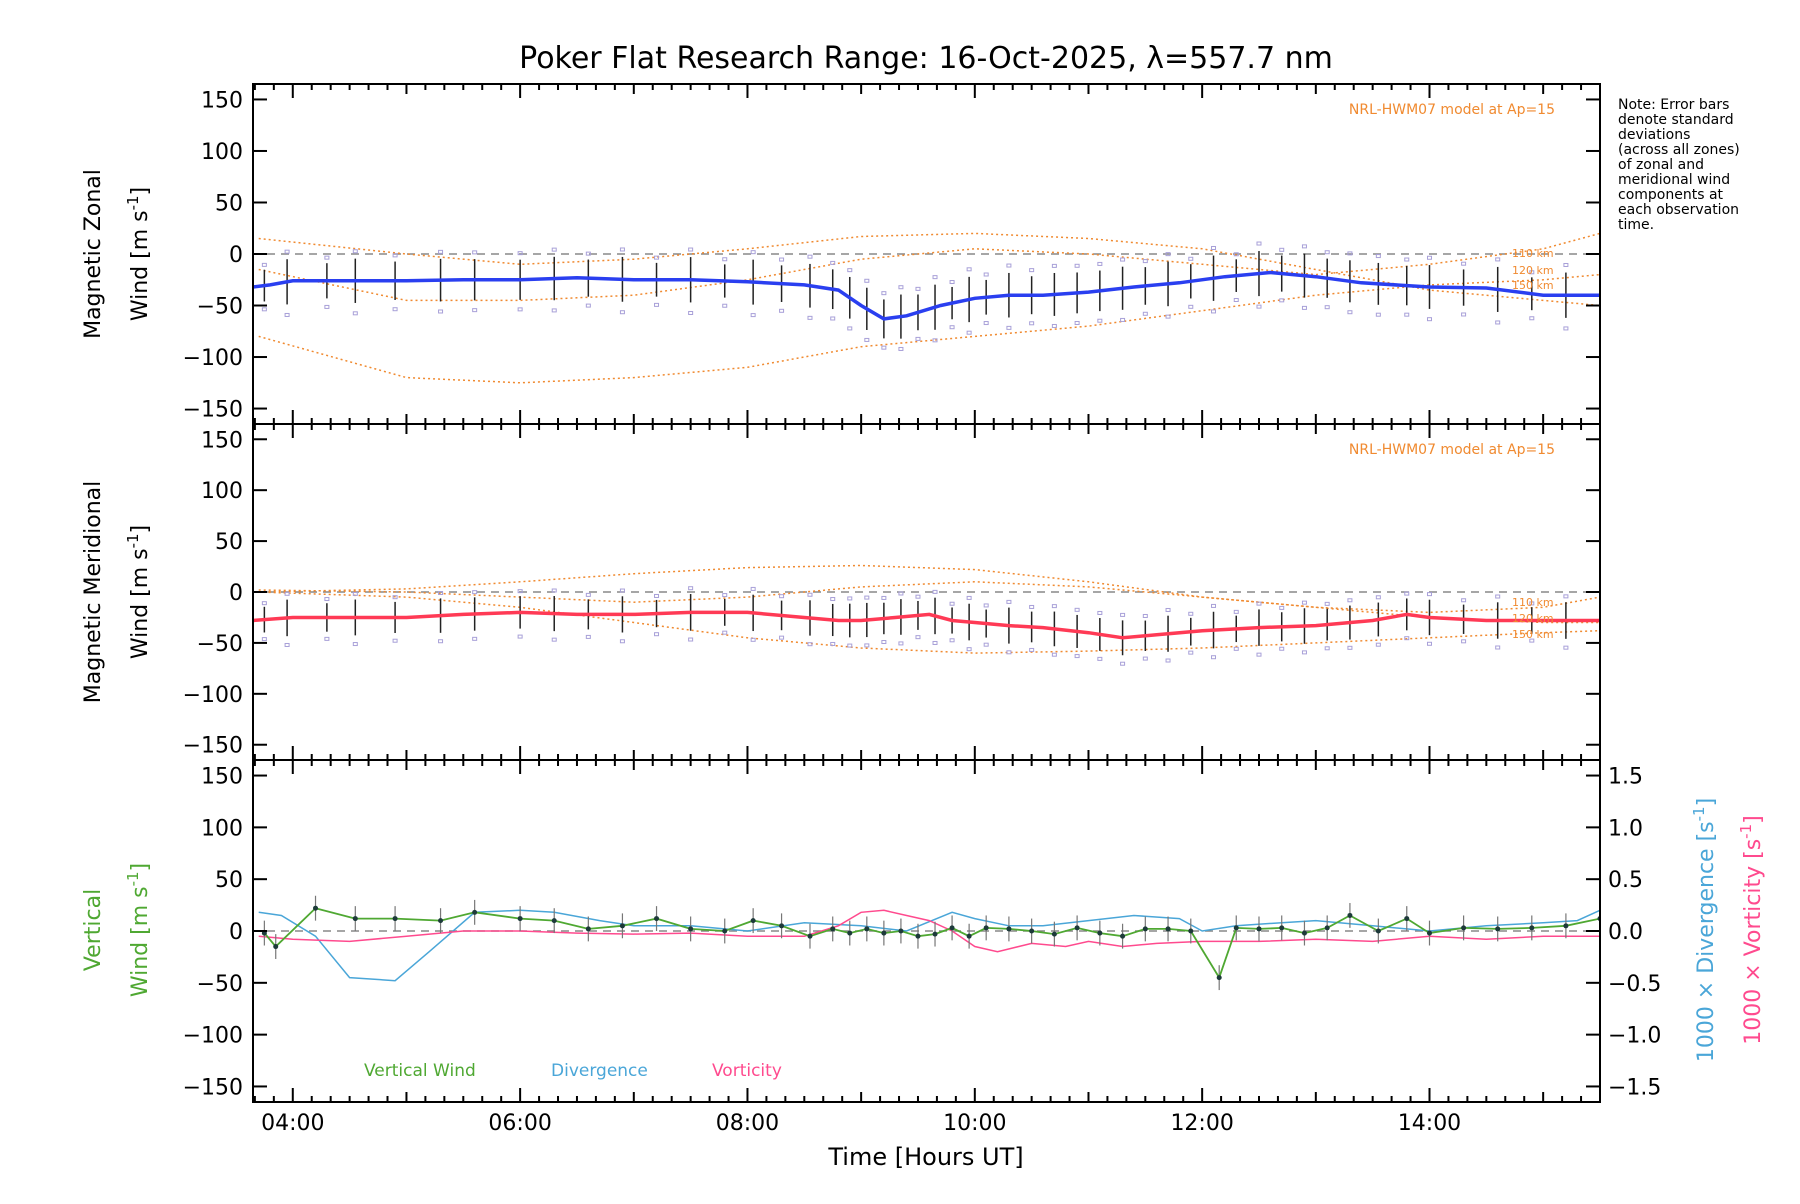 Image resolution: width=1800 pixels, height=1204 pixels. What do you see at coordinates (138, 930) in the screenshot?
I see `vertical-ylabel-line2: Wind [m s-1]` at bounding box center [138, 930].